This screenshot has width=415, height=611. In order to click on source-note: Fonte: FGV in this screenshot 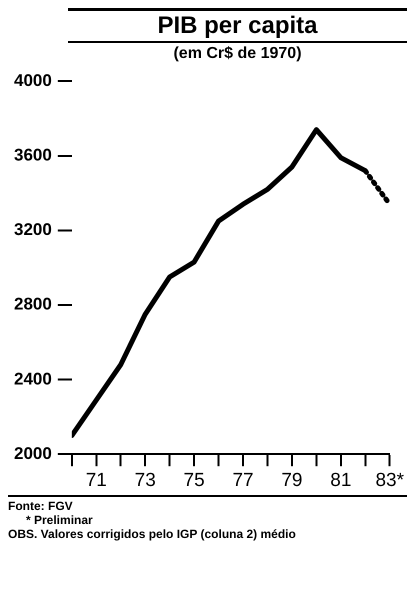, I will do `click(41, 506)`.